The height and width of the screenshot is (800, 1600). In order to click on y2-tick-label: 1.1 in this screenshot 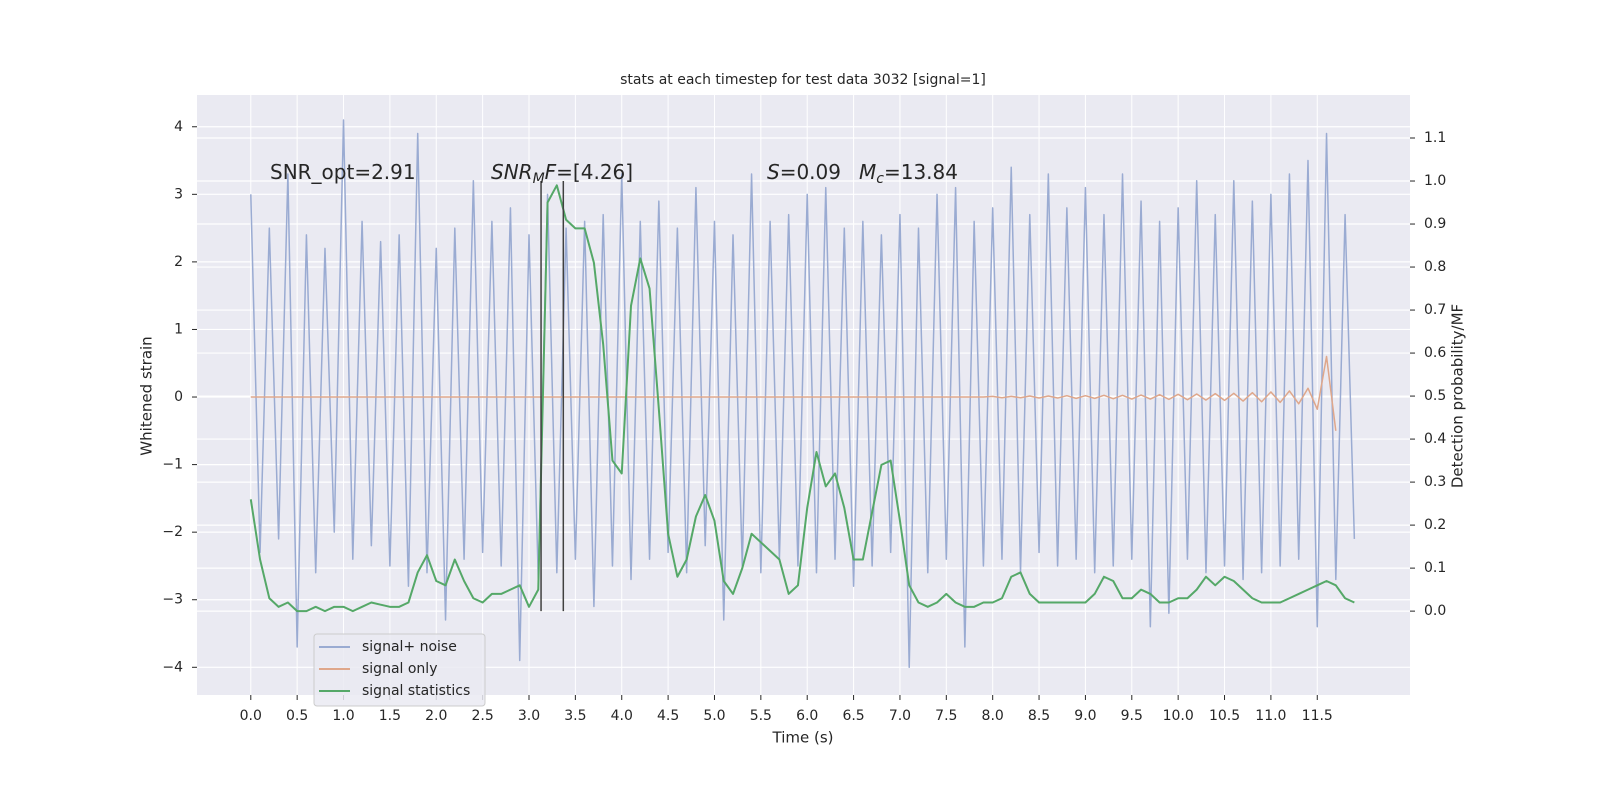, I will do `click(1435, 138)`.